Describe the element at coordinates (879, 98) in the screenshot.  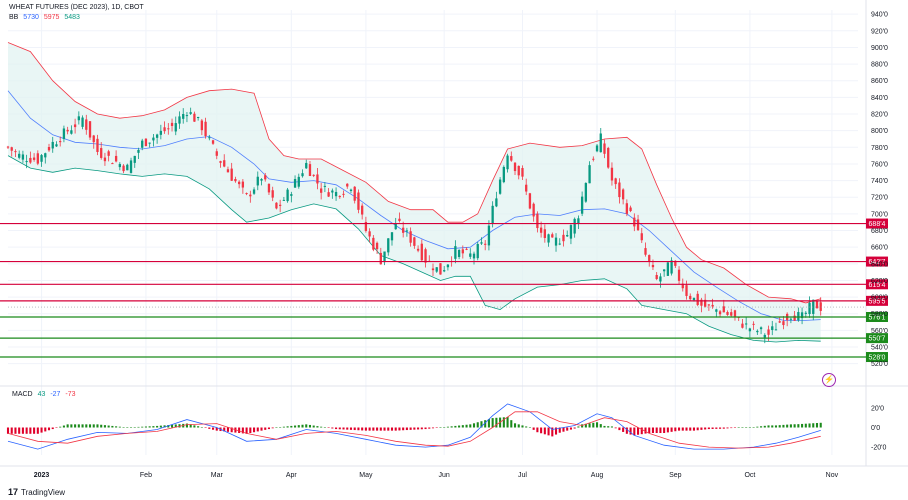
I see `price-tick-label-5: 840'0` at that location.